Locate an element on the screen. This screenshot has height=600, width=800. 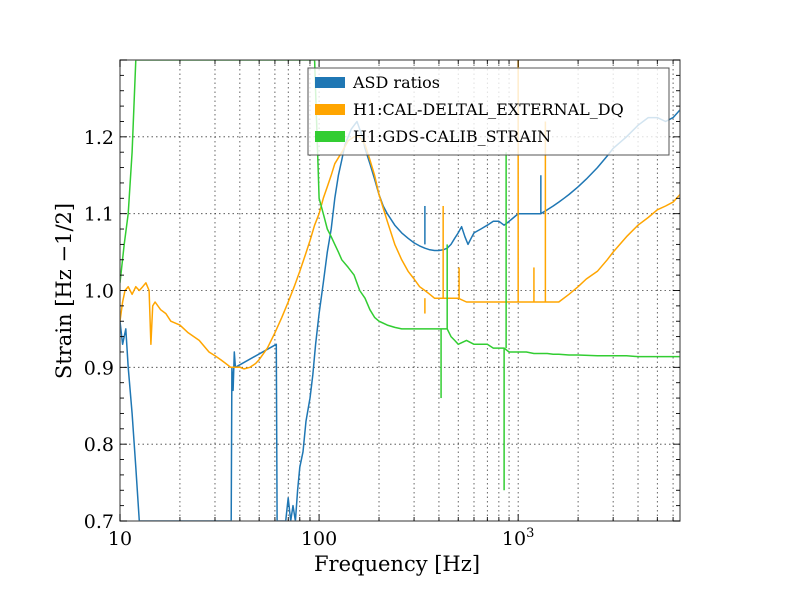
y-tick-label: 1.2 is located at coordinates (99, 138).